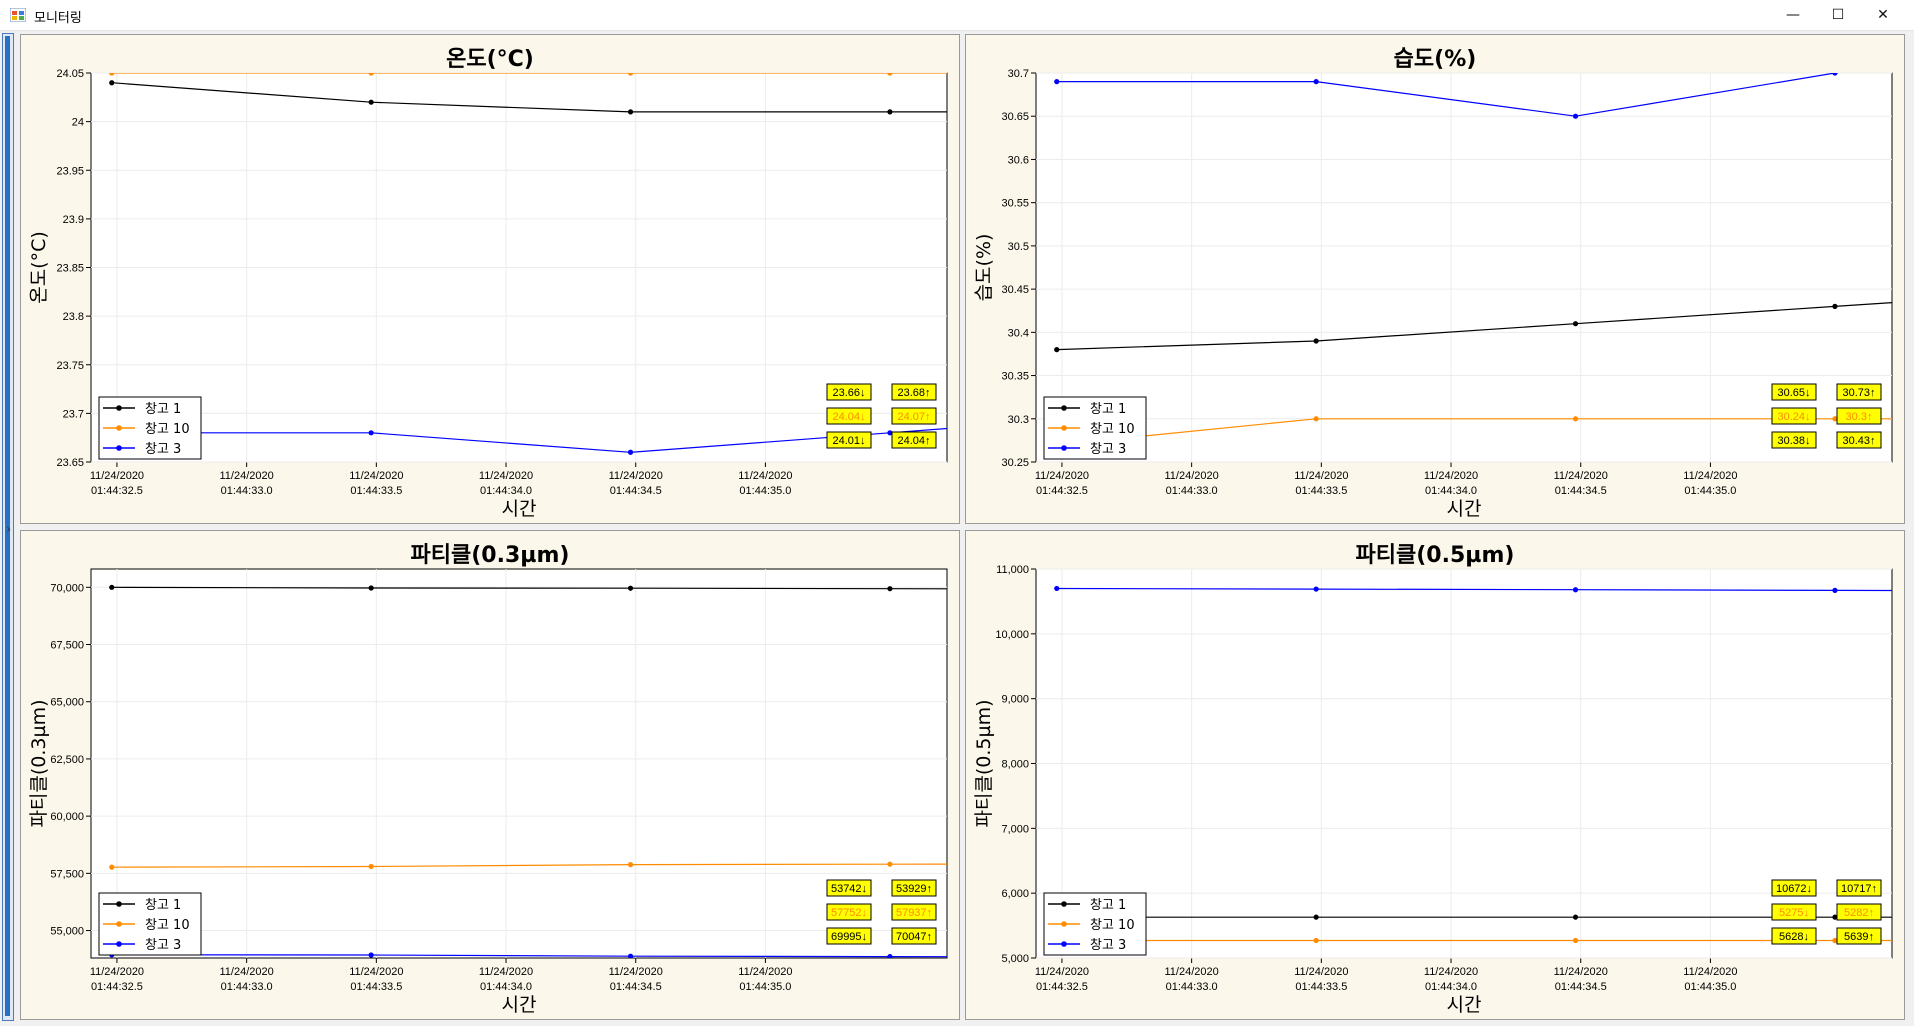 The image size is (1914, 1026). Describe the element at coordinates (1793, 393) in the screenshot. I see `minmax-badge-label: 30.65↓` at that location.